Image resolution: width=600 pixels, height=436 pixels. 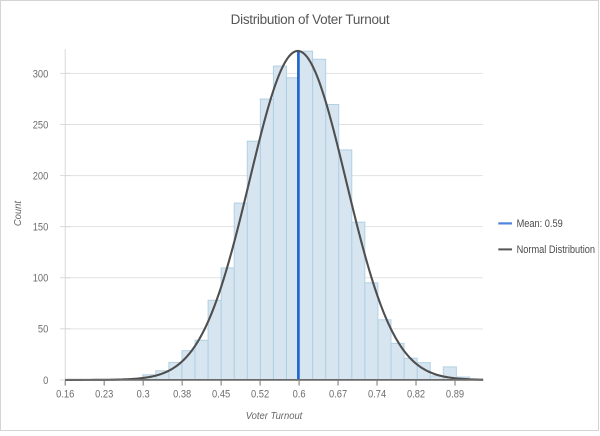 What do you see at coordinates (455, 395) in the screenshot?
I see `svg-text: 0.89` at bounding box center [455, 395].